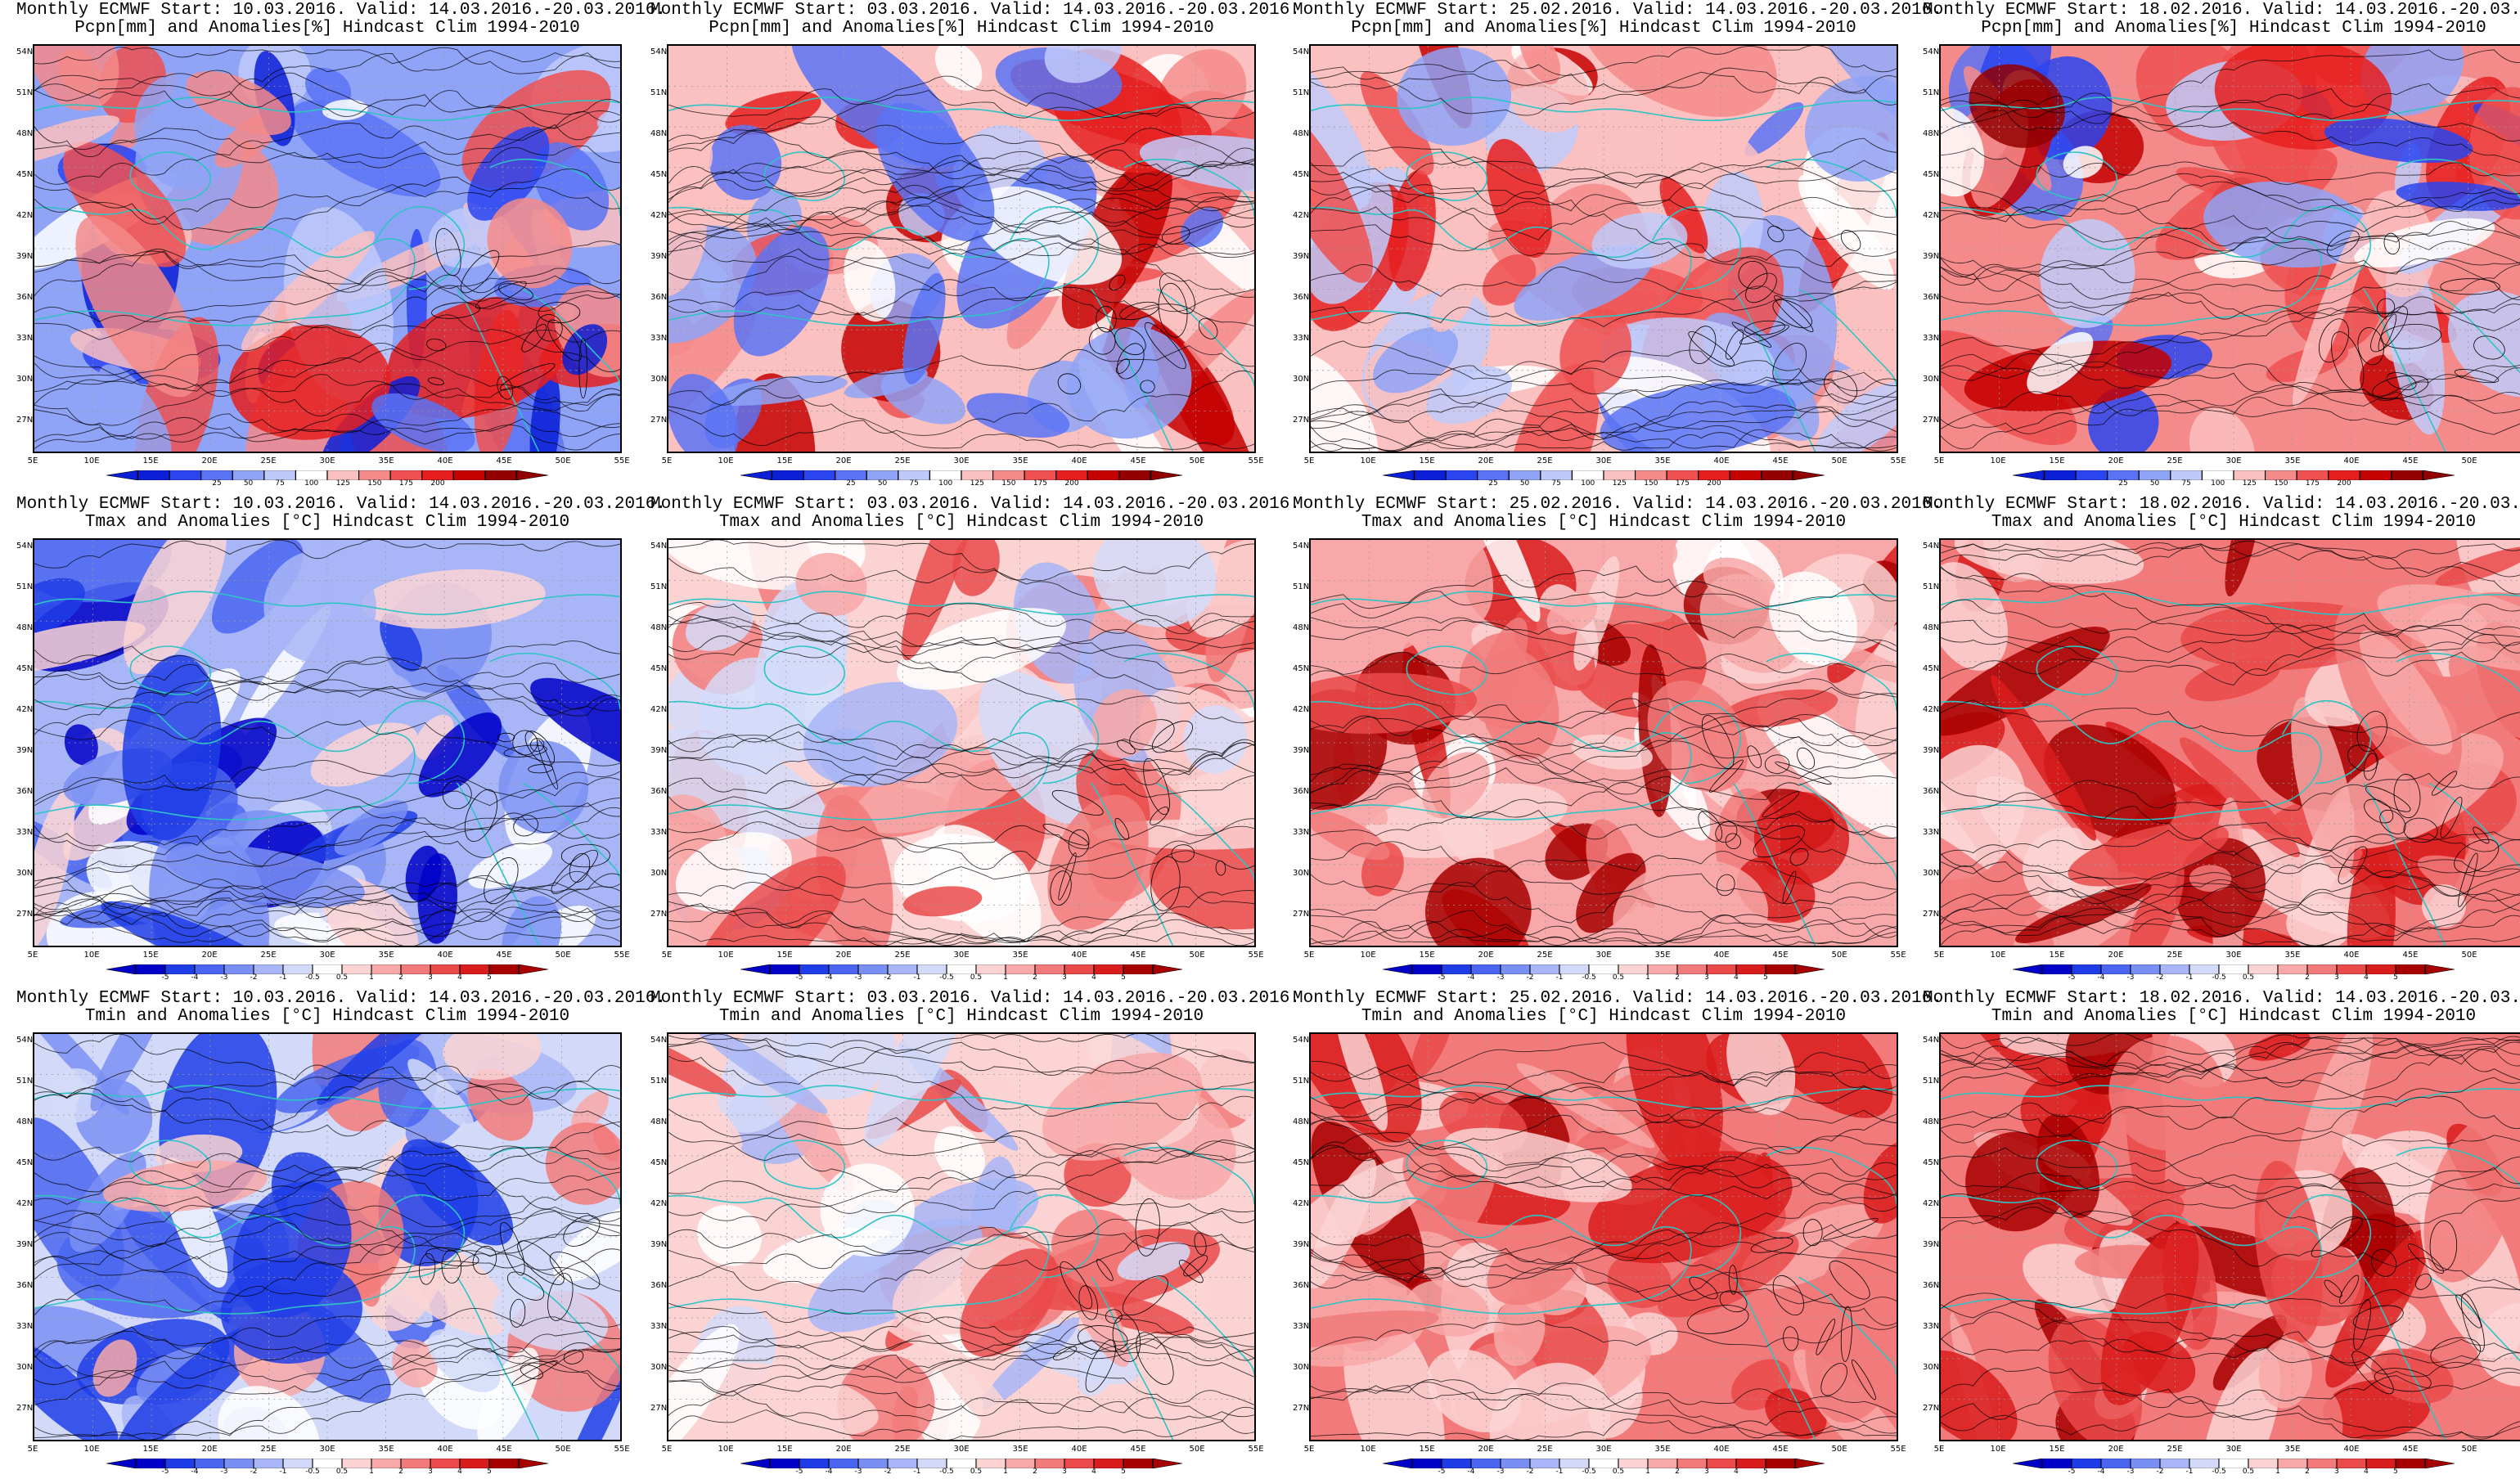 This screenshot has height=1479, width=2520. I want to click on colorbar-tick-label: 150, so click(1651, 483).